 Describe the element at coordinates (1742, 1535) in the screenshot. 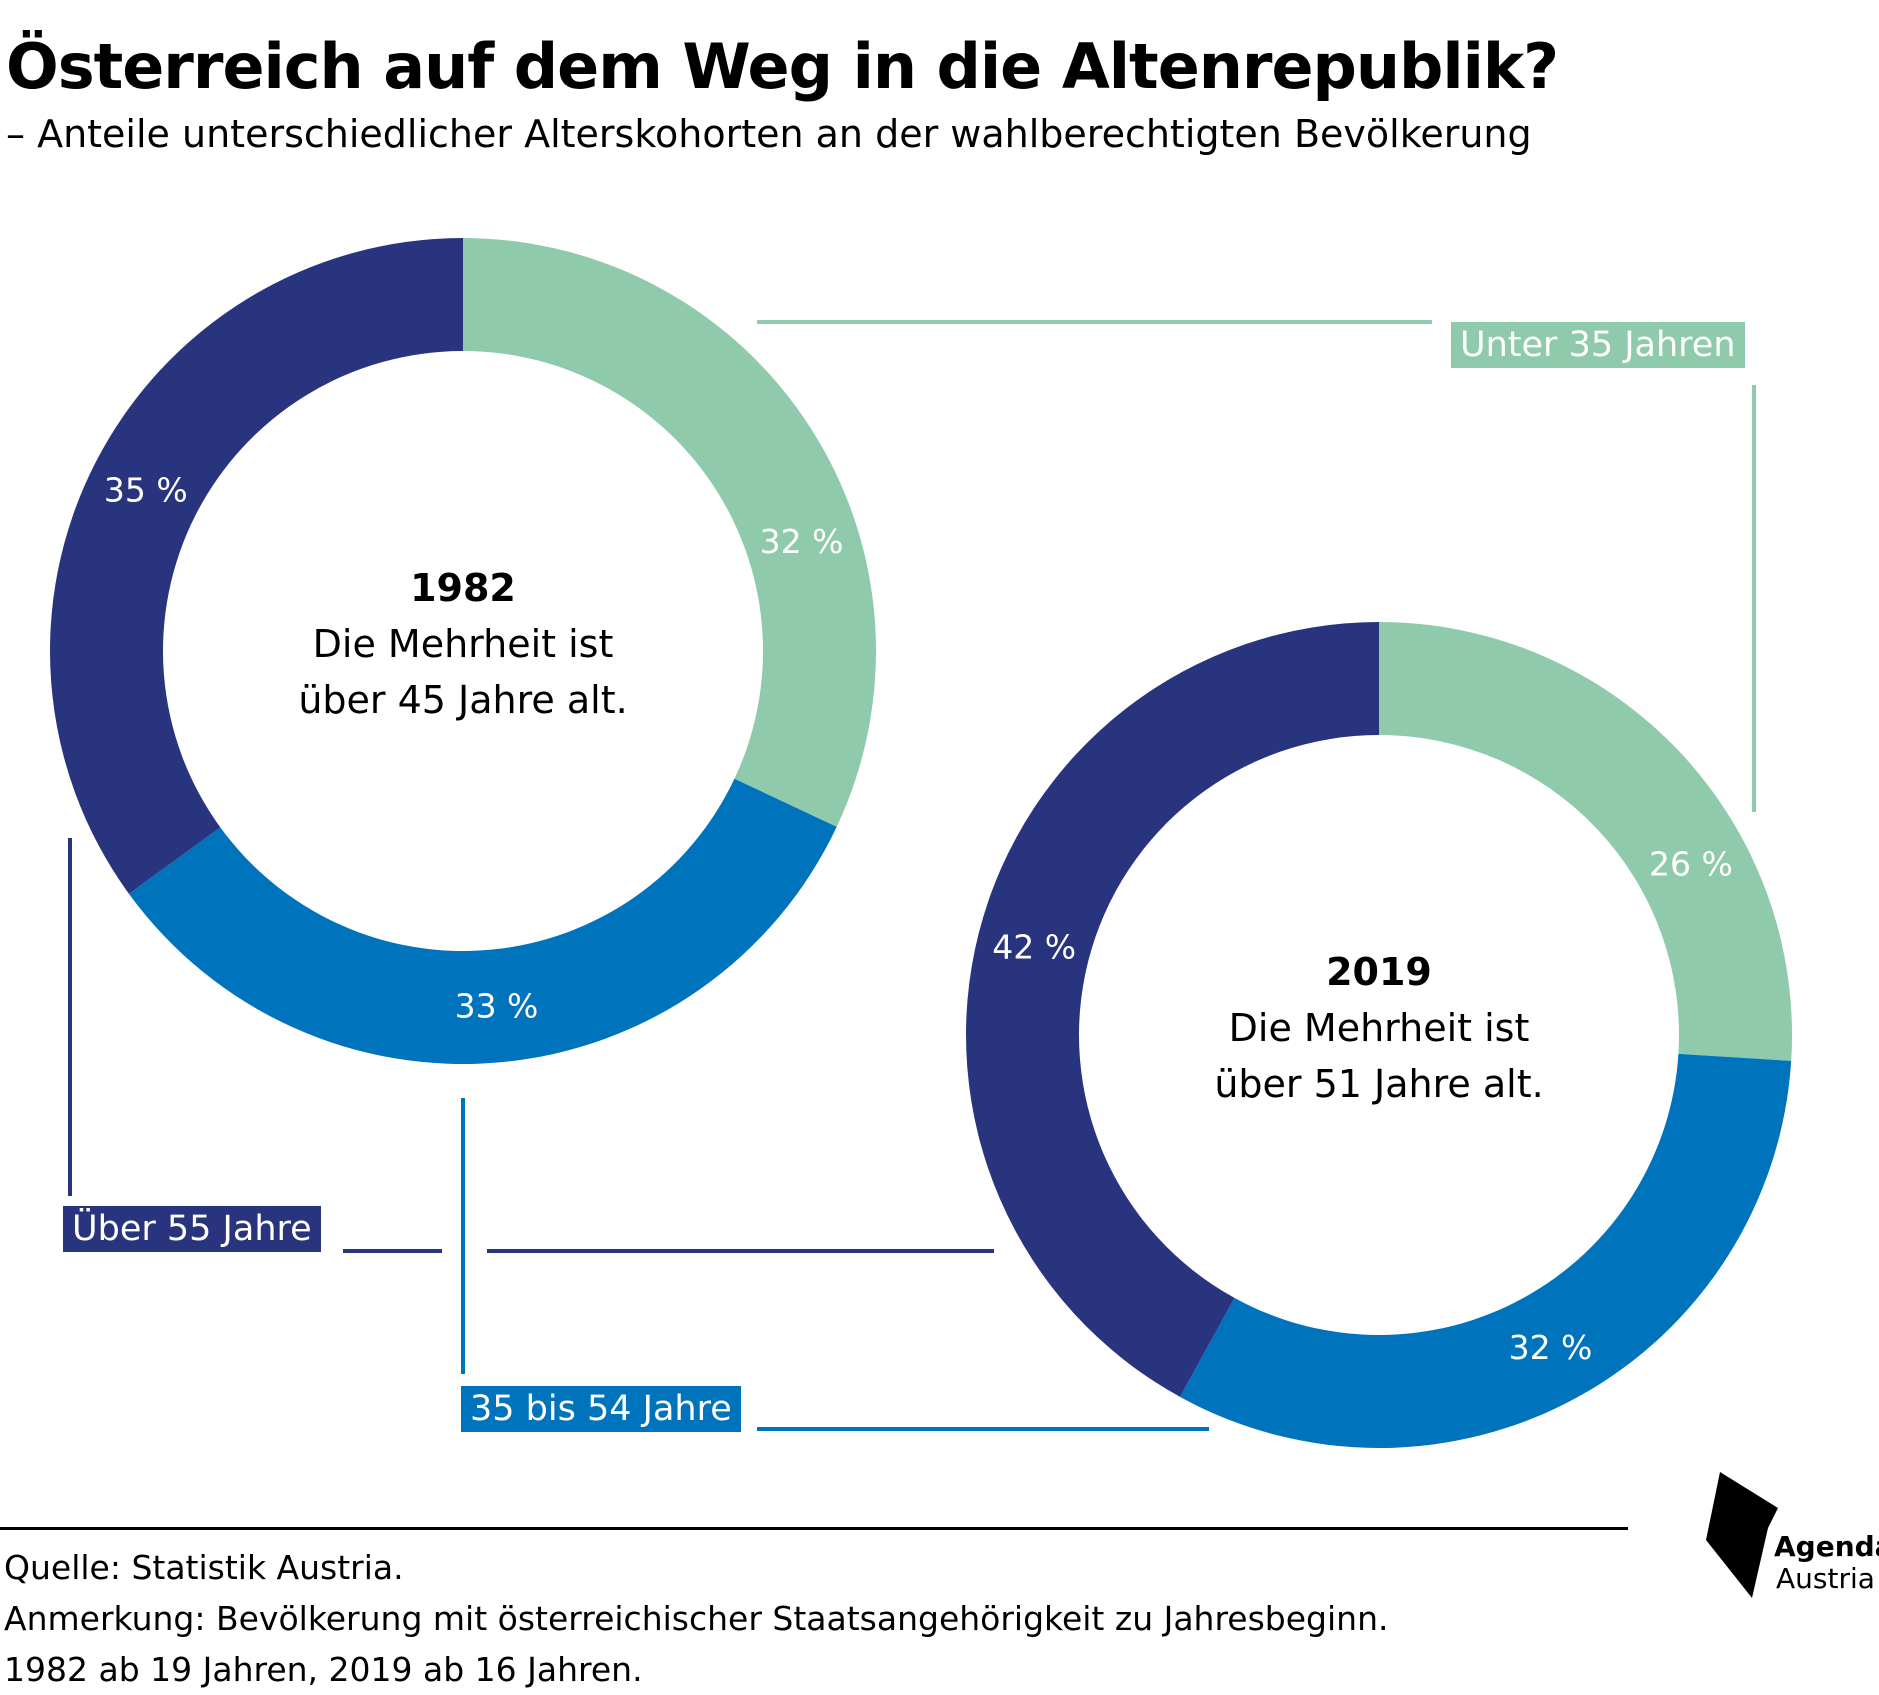

I see `agenda-austria-logo-icon` at that location.